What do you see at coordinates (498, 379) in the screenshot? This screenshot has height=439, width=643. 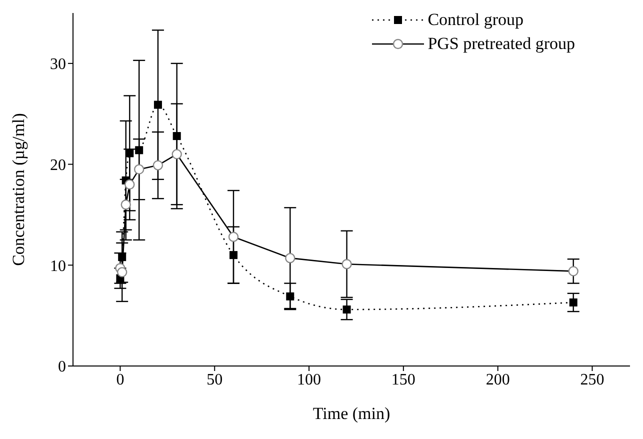 I see `x-tick-label: 200` at bounding box center [498, 379].